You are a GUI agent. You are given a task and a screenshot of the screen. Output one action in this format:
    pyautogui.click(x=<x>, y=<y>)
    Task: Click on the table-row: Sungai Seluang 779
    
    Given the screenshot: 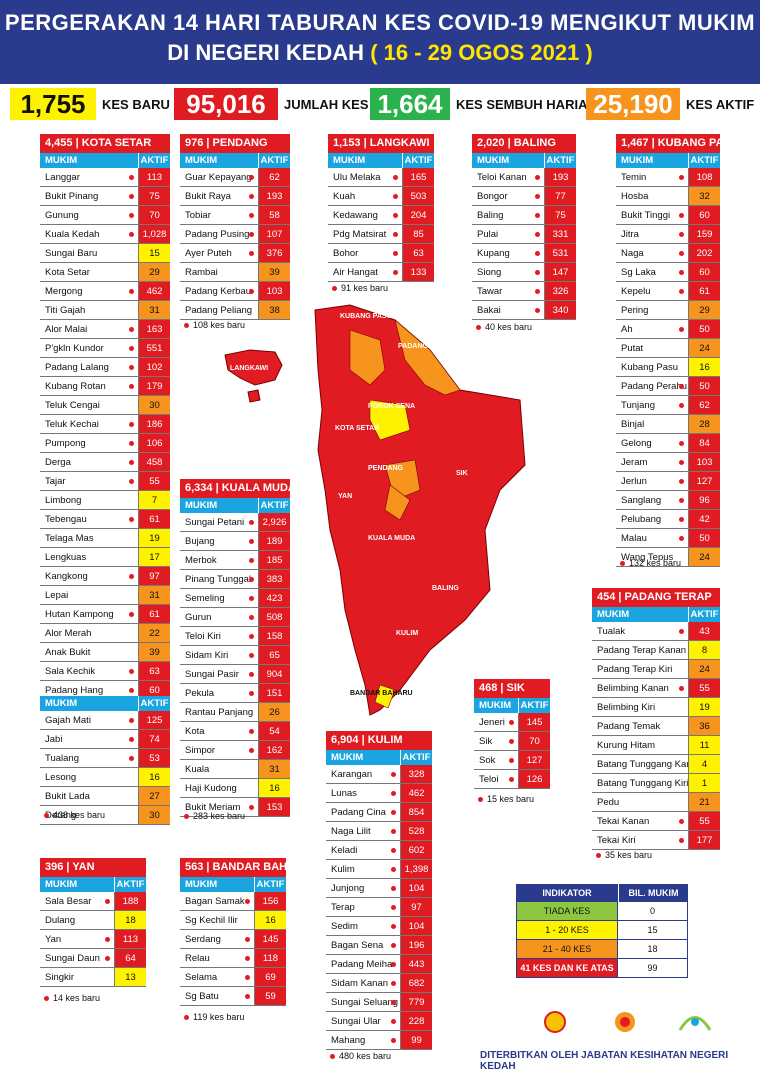 What is the action you would take?
    pyautogui.click(x=379, y=1002)
    